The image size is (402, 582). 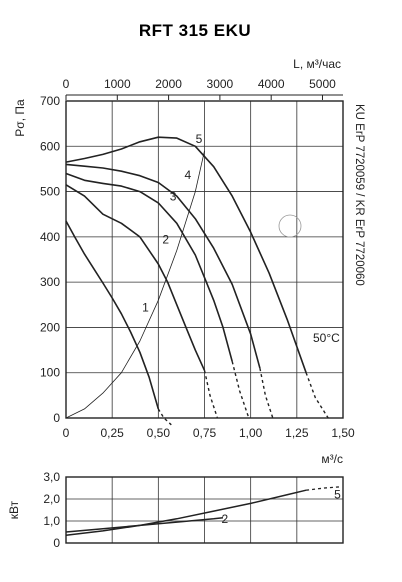 What do you see at coordinates (66, 433) in the screenshot?
I see `x-tick-label: 0` at bounding box center [66, 433].